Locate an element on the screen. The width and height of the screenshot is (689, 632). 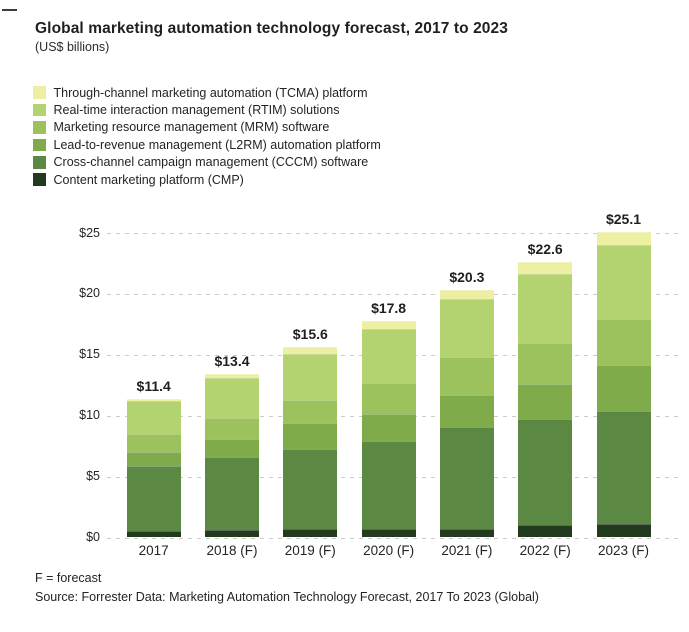
bar-value-label: $13.4 is located at coordinates (232, 361).